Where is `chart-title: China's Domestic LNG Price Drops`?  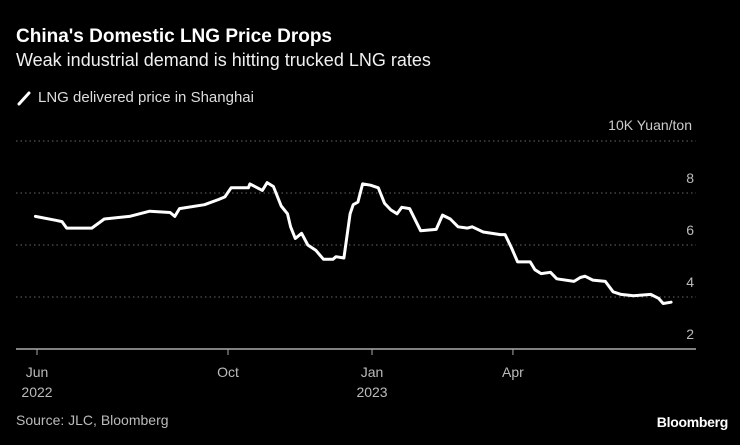 chart-title: China's Domestic LNG Price Drops is located at coordinates (174, 36).